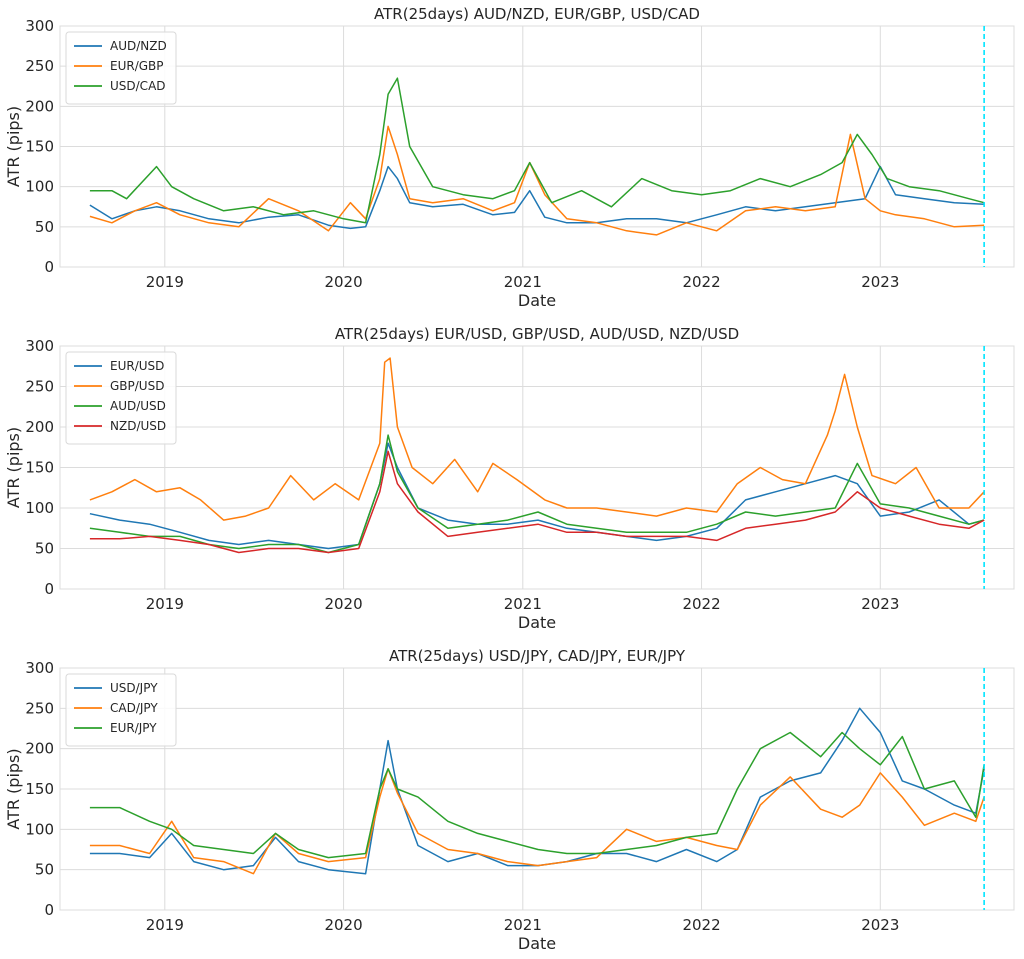 This screenshot has height=959, width=1024. I want to click on chart-title: ATR(25days) AUD/NZD, EUR/GBP, USD/CAD, so click(537, 14).